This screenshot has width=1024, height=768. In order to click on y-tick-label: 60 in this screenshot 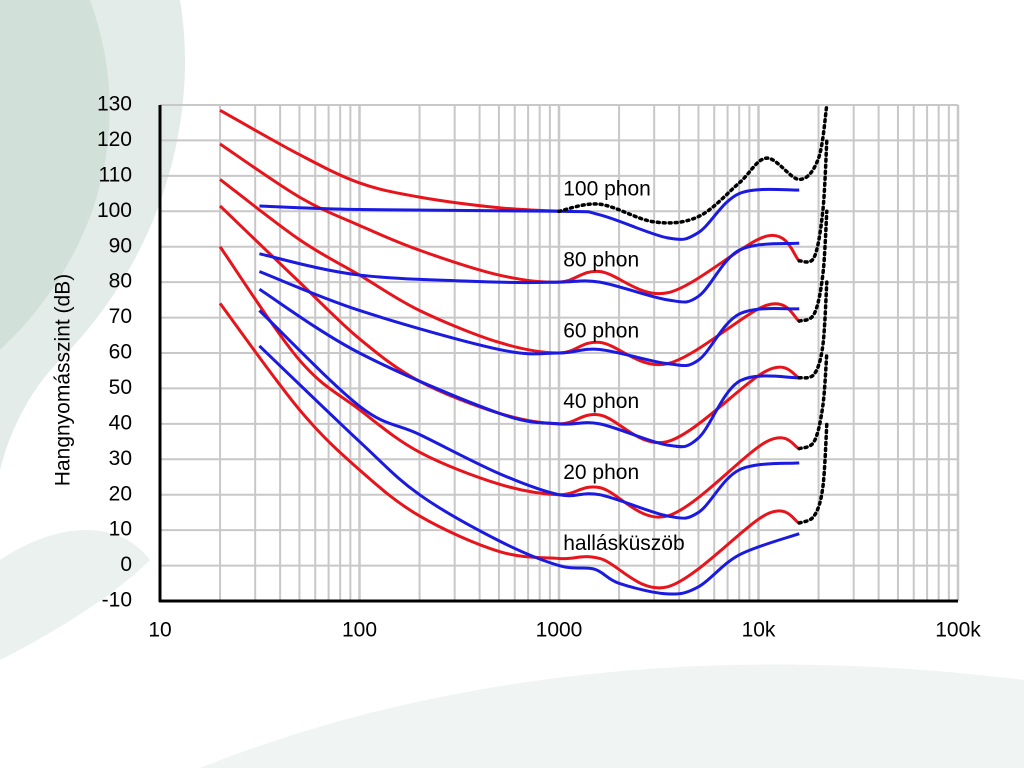, I will do `click(120, 352)`.